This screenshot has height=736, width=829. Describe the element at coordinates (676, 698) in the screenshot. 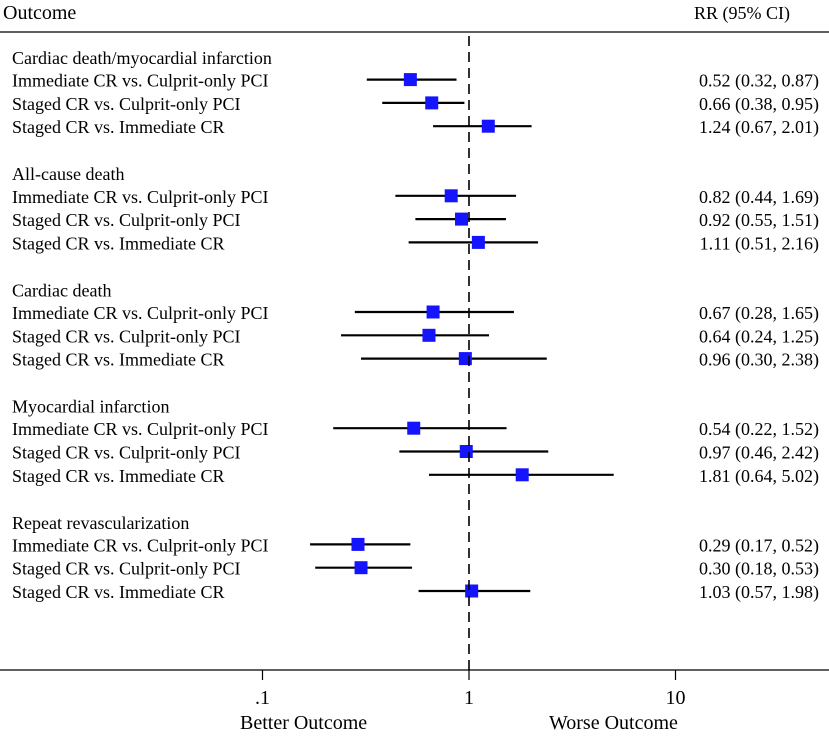

I see `x-tick-label: 10` at that location.